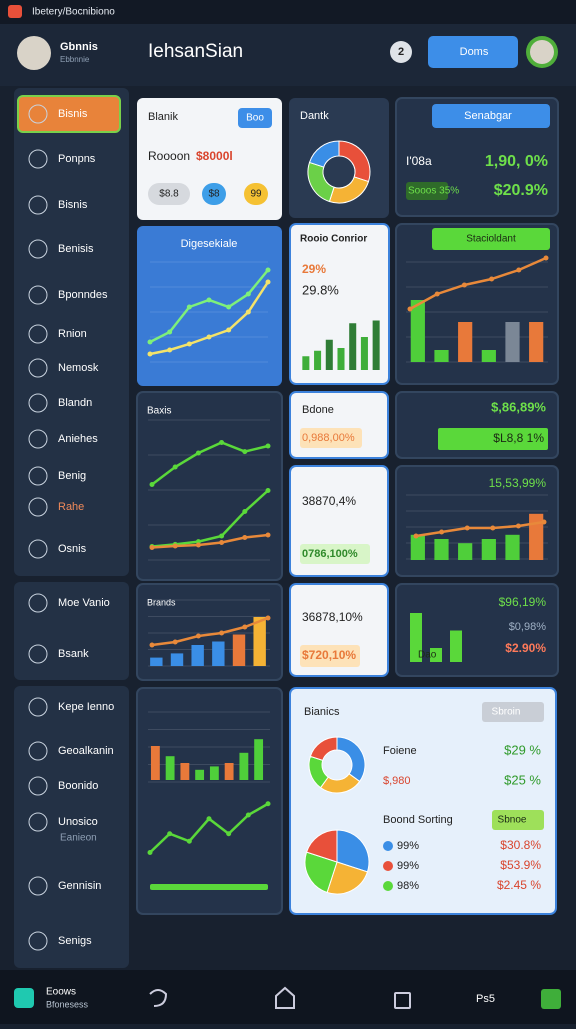 The height and width of the screenshot is (1029, 576). What do you see at coordinates (408, 866) in the screenshot?
I see `label: 99%` at bounding box center [408, 866].